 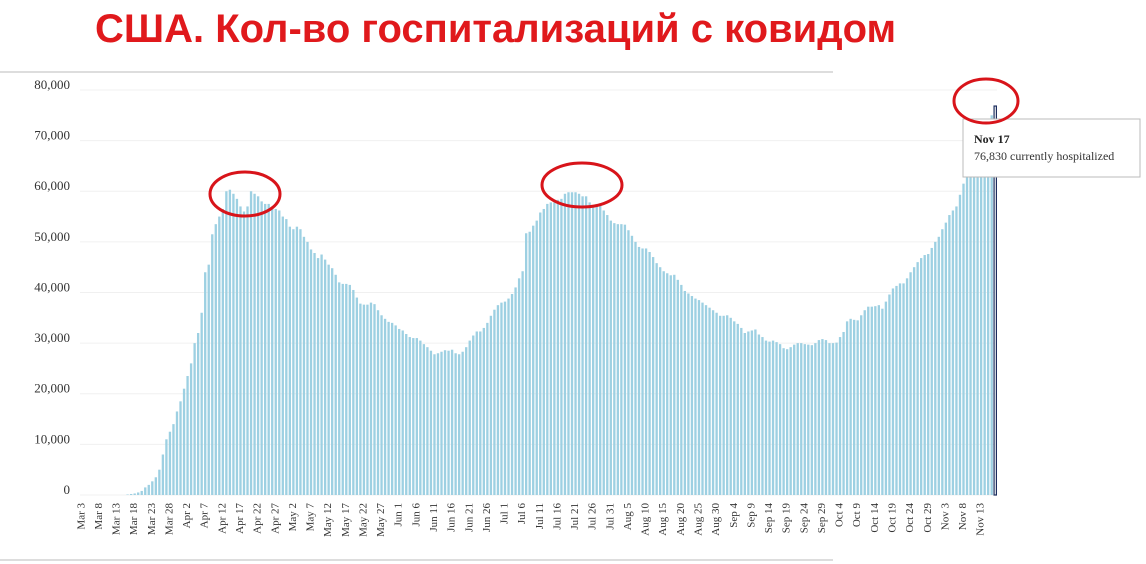 What do you see at coordinates (681, 519) in the screenshot?
I see `x-tick-label: Aug 20` at bounding box center [681, 519].